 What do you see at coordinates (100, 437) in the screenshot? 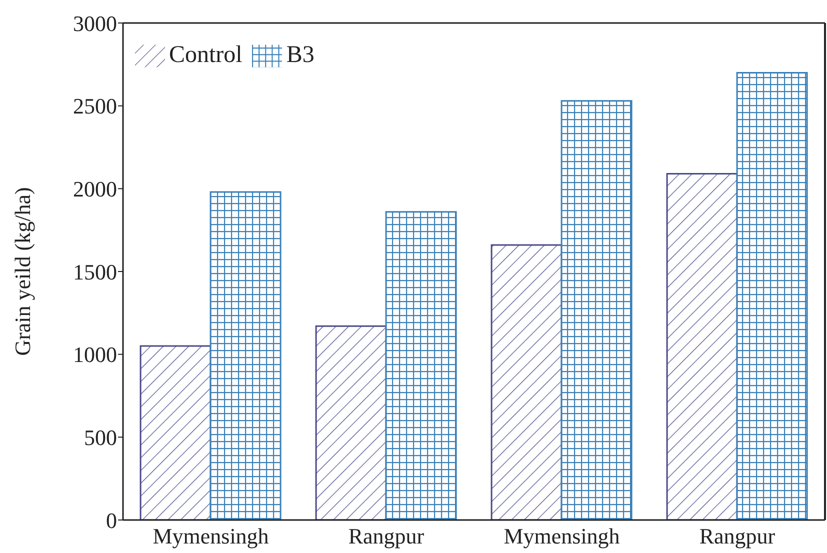
I see `y-tick-label: 500` at bounding box center [100, 437].